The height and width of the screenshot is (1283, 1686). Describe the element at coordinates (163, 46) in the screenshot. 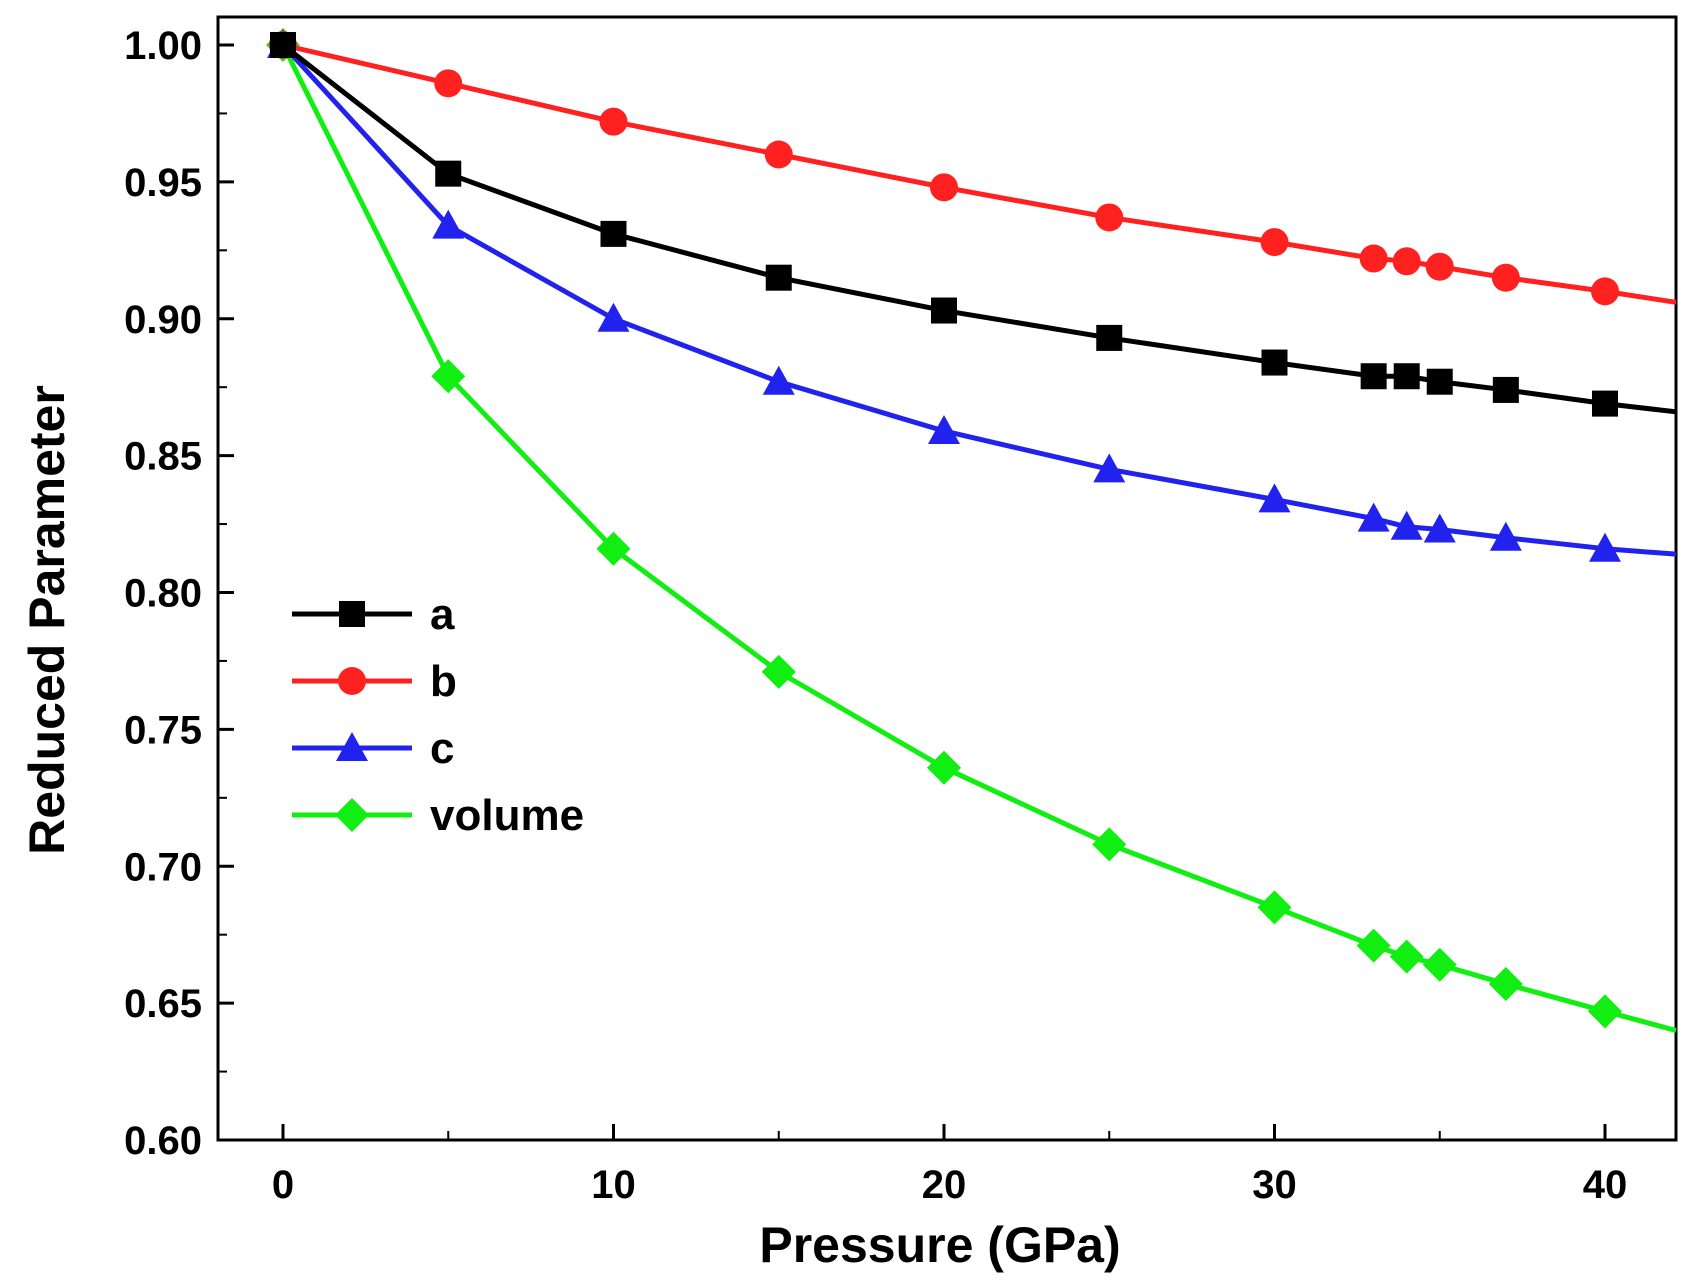

I see `y-tick-label: 1.00` at that location.